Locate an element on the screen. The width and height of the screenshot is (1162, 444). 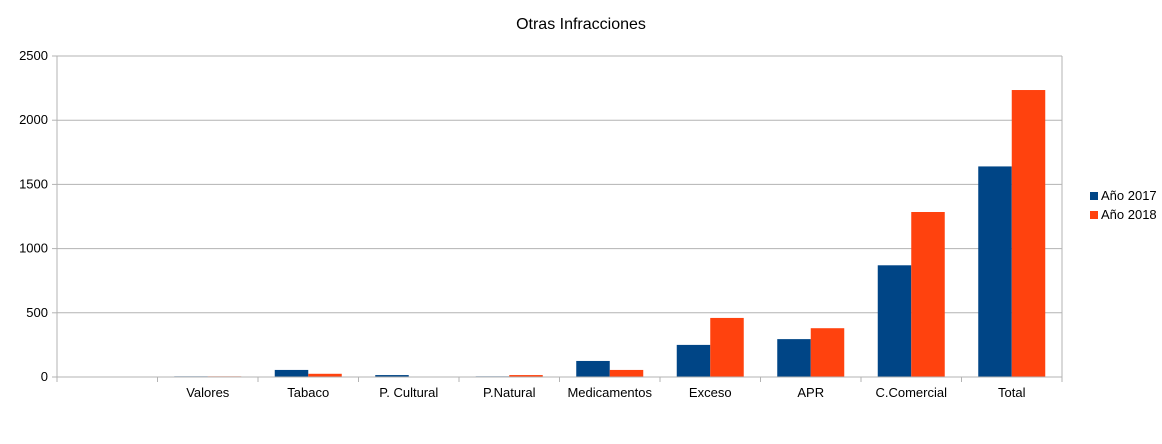
legend-swatch-2017 is located at coordinates (1094, 195).